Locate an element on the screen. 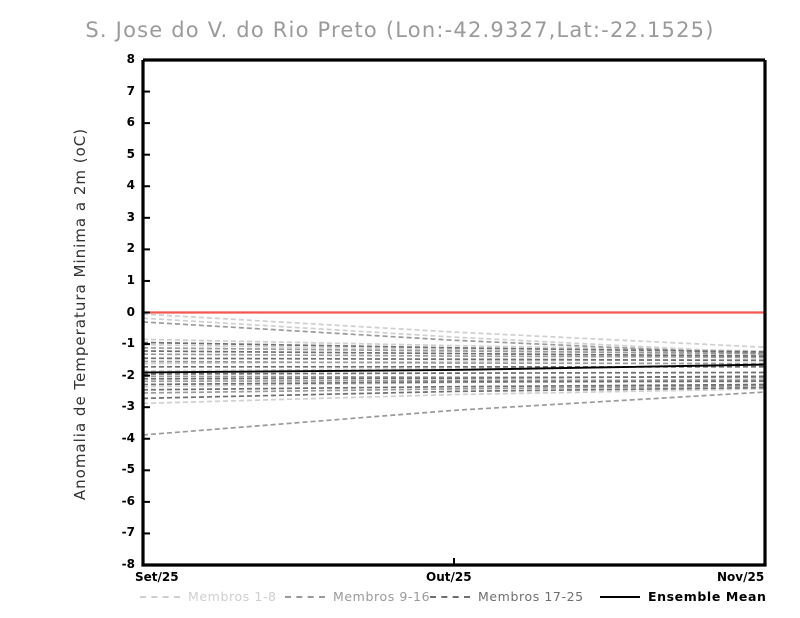  y-tick-label: -7 is located at coordinates (128, 532).